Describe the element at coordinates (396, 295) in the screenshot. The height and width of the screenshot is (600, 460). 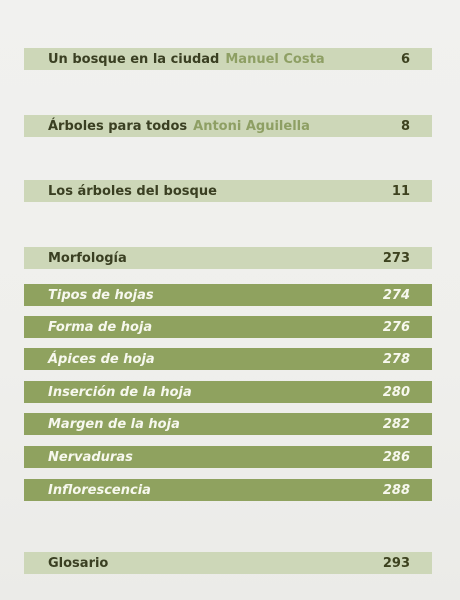
I see `toc-page-number: 274` at that location.